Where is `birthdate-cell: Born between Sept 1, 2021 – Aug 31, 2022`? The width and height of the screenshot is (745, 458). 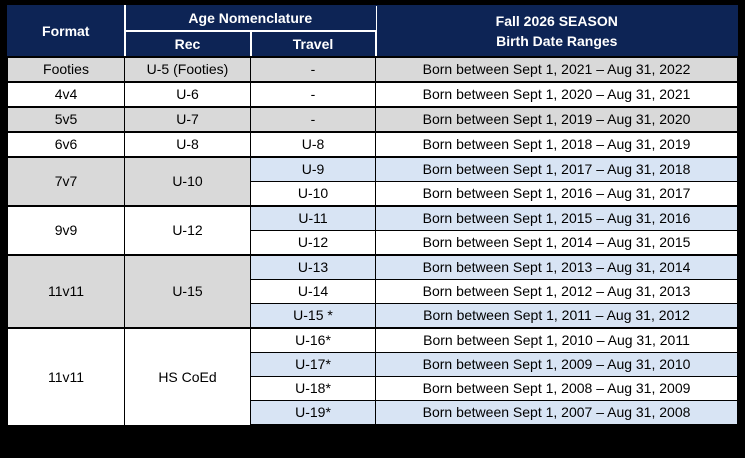
birthdate-cell: Born between Sept 1, 2021 – Aug 31, 2022 is located at coordinates (557, 70).